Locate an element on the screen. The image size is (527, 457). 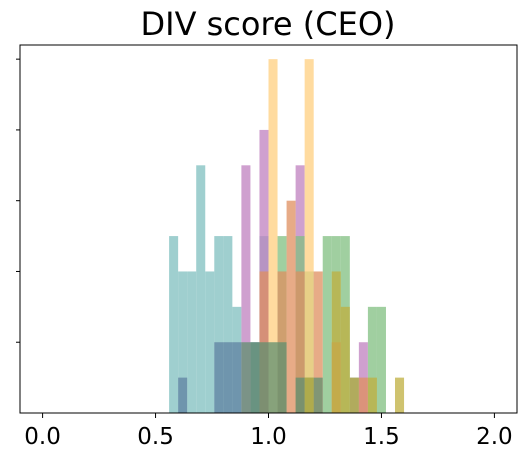
histogram-bar-s1-b1 is located at coordinates (219, 377).